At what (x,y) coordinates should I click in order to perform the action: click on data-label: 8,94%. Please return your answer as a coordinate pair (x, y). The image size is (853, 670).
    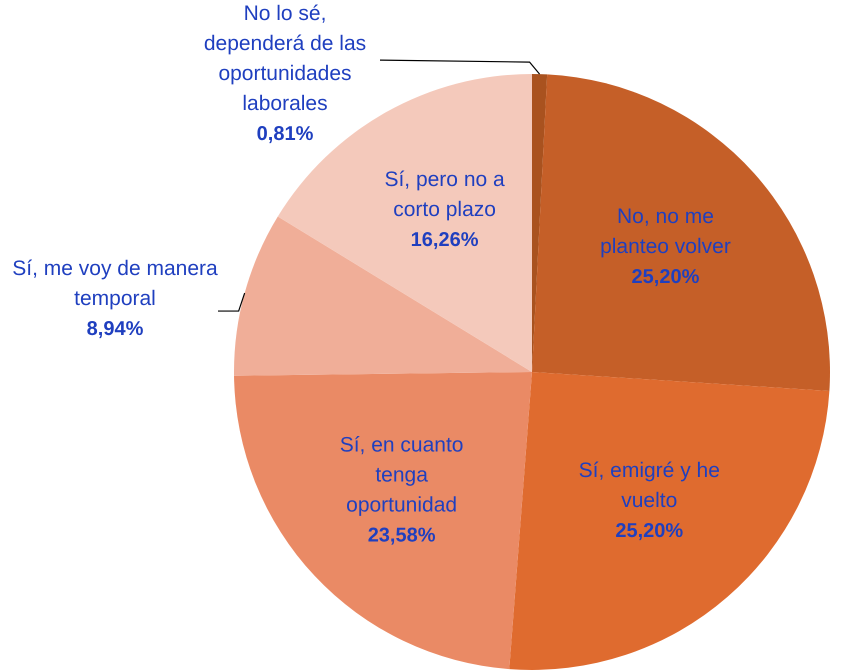
    Looking at the image, I should click on (115, 329).